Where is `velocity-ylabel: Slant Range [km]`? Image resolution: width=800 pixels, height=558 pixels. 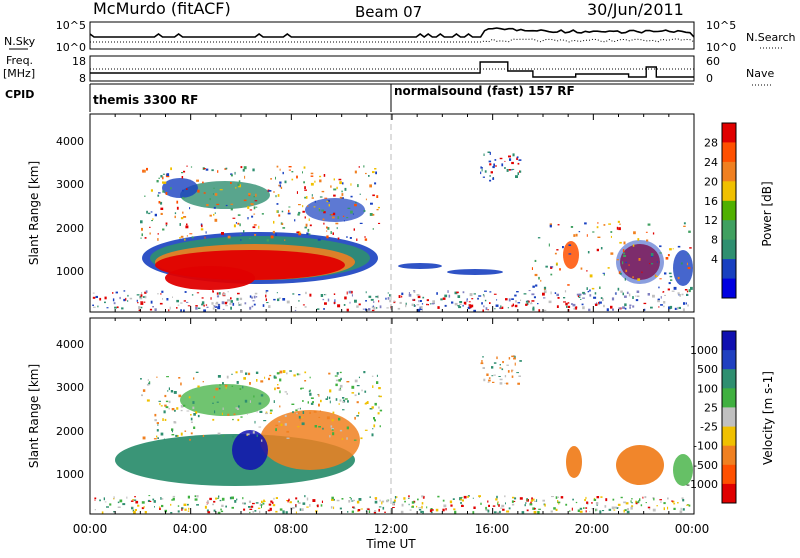 velocity-ylabel: Slant Range [km] is located at coordinates (34, 416).